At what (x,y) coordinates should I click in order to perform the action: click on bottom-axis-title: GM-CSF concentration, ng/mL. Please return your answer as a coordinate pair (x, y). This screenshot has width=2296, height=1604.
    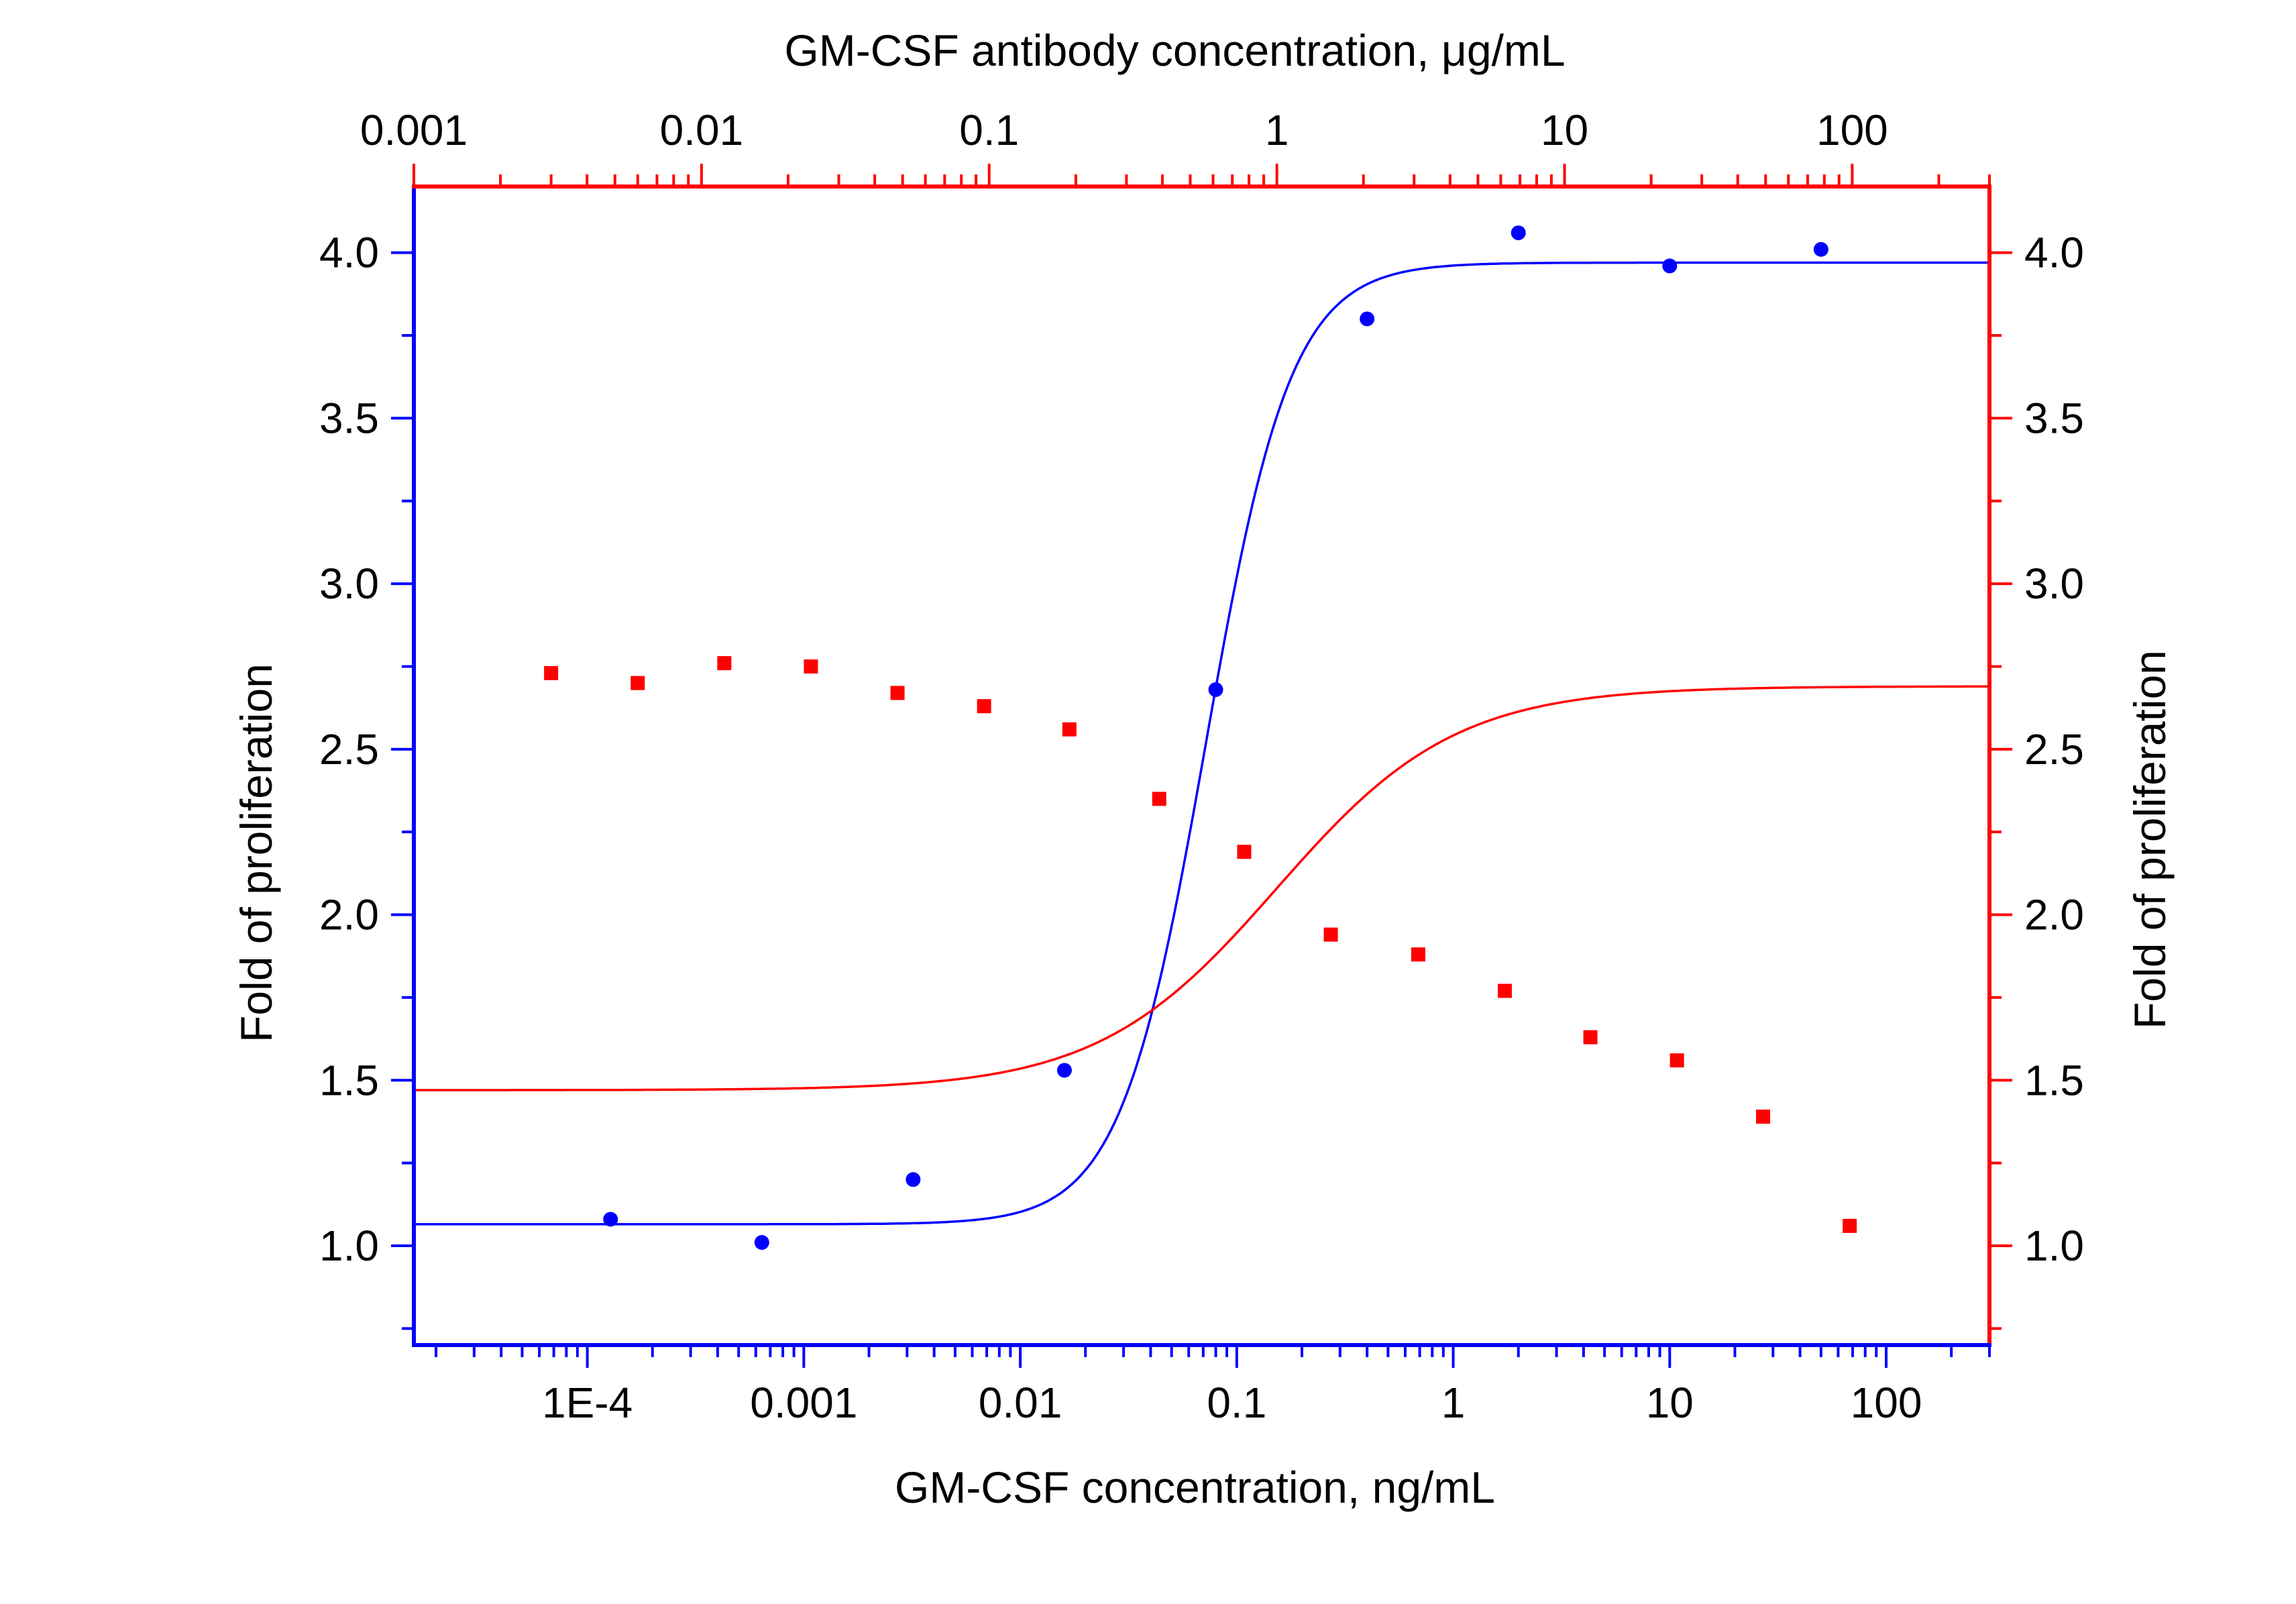
    Looking at the image, I should click on (1195, 1487).